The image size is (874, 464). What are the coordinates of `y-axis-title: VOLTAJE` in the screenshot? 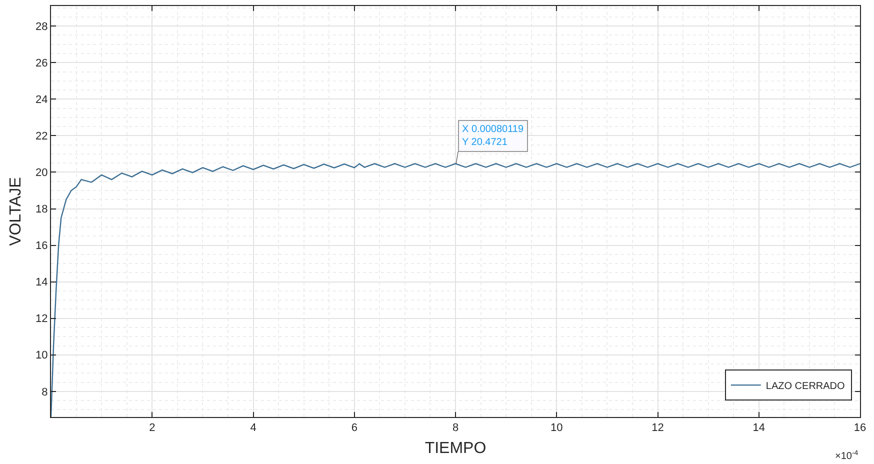 It's located at (15, 211).